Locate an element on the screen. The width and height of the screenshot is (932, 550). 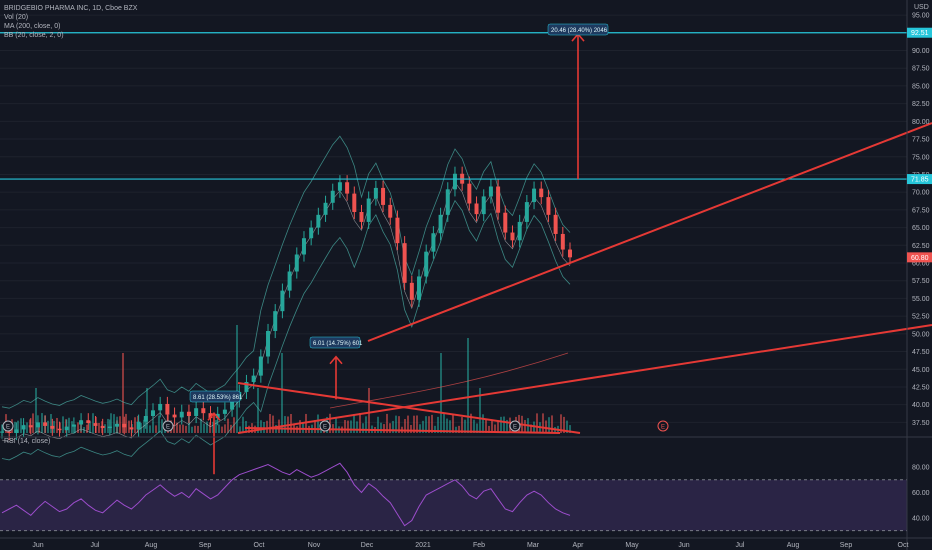
indicator-ma: MA (200, close, 0) is located at coordinates (32, 26).